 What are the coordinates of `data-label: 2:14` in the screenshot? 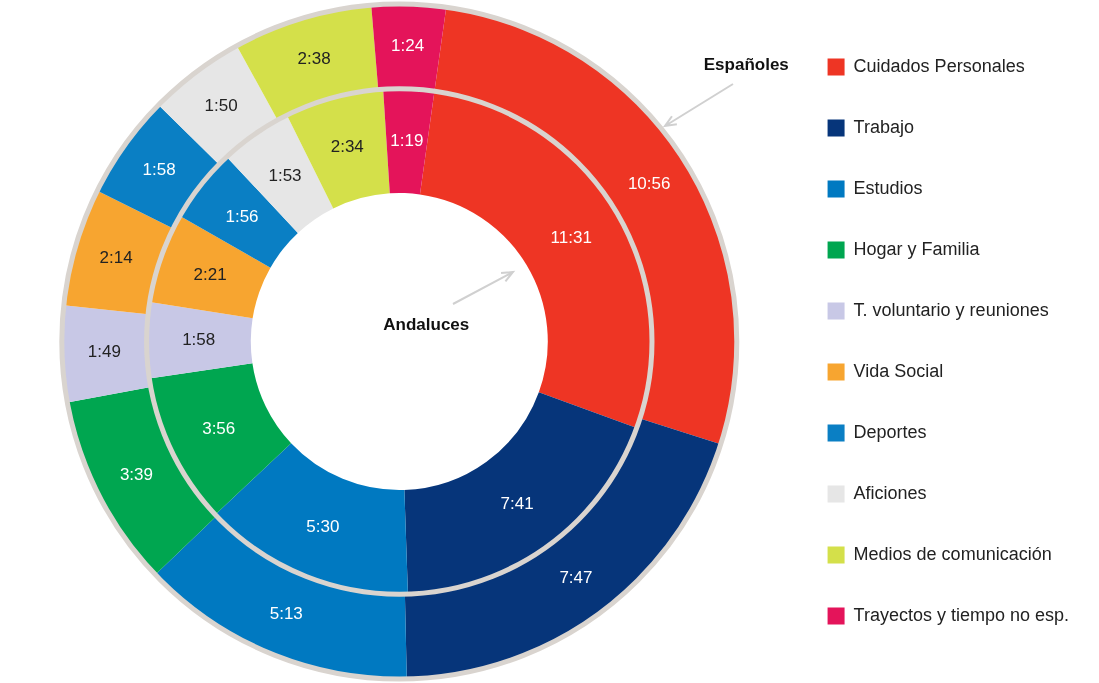 It's located at (116, 258).